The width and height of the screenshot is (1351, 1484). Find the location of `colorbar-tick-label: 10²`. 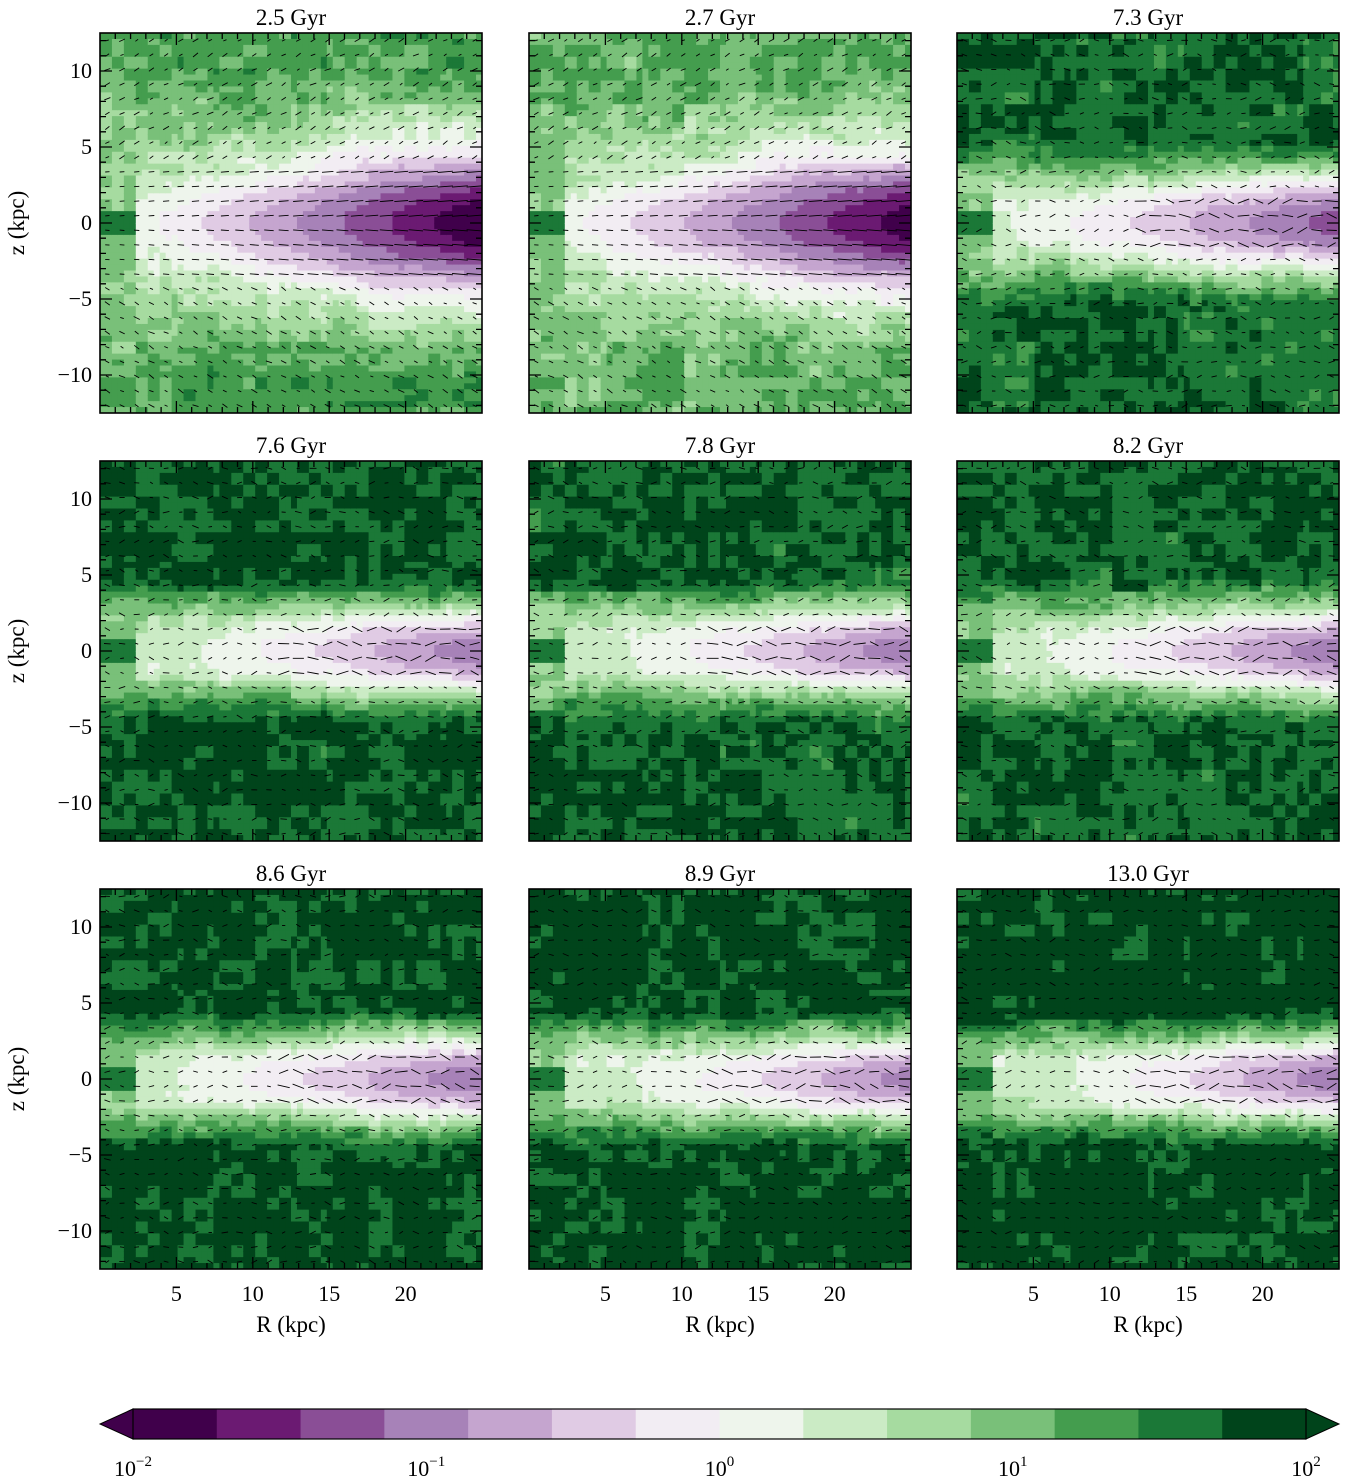

colorbar-tick-label: 10² is located at coordinates (1306, 1467).